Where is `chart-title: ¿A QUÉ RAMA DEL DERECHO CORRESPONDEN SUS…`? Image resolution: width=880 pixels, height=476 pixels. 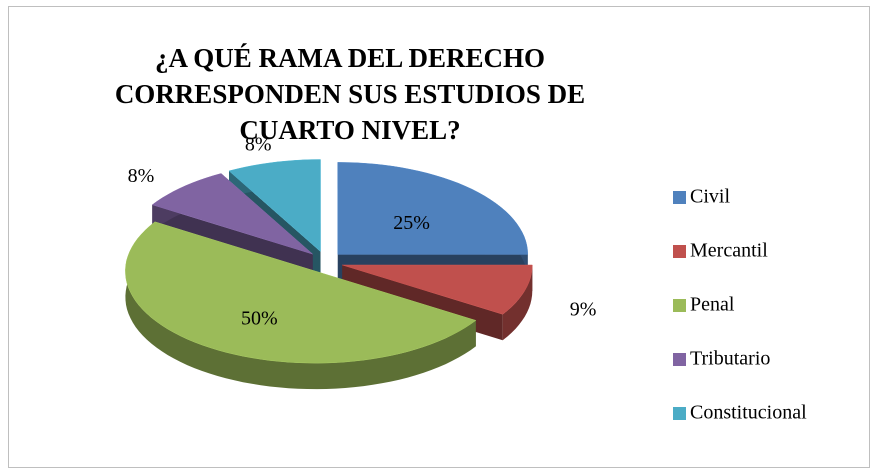
chart-title: ¿A QUÉ RAMA DEL DERECHO CORRESPONDEN SUS… is located at coordinates (350, 94).